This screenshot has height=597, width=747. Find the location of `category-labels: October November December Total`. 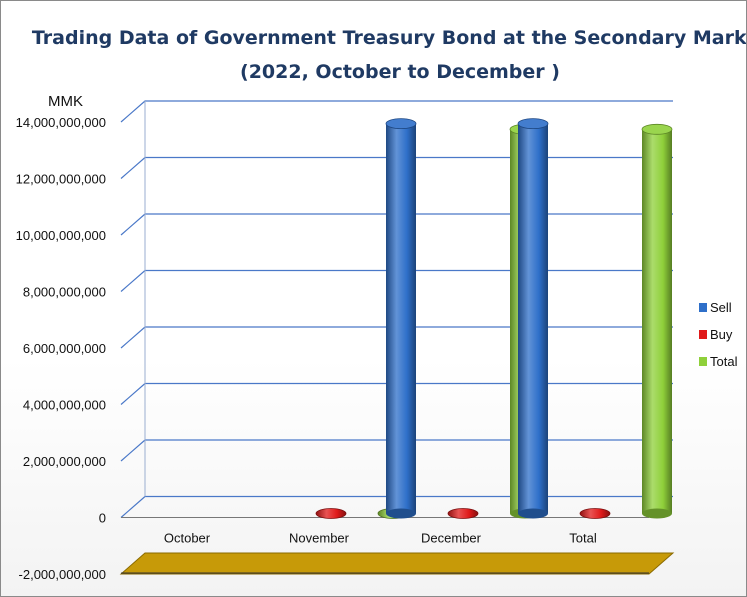

category-labels: October November December Total is located at coordinates (380, 538).